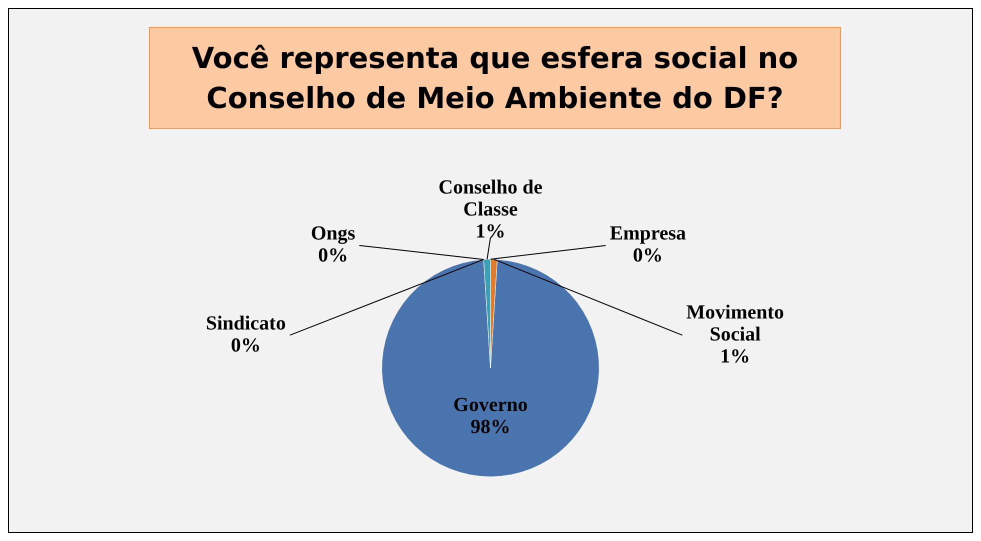  I want to click on category-label: Sindicato, so click(246, 323).